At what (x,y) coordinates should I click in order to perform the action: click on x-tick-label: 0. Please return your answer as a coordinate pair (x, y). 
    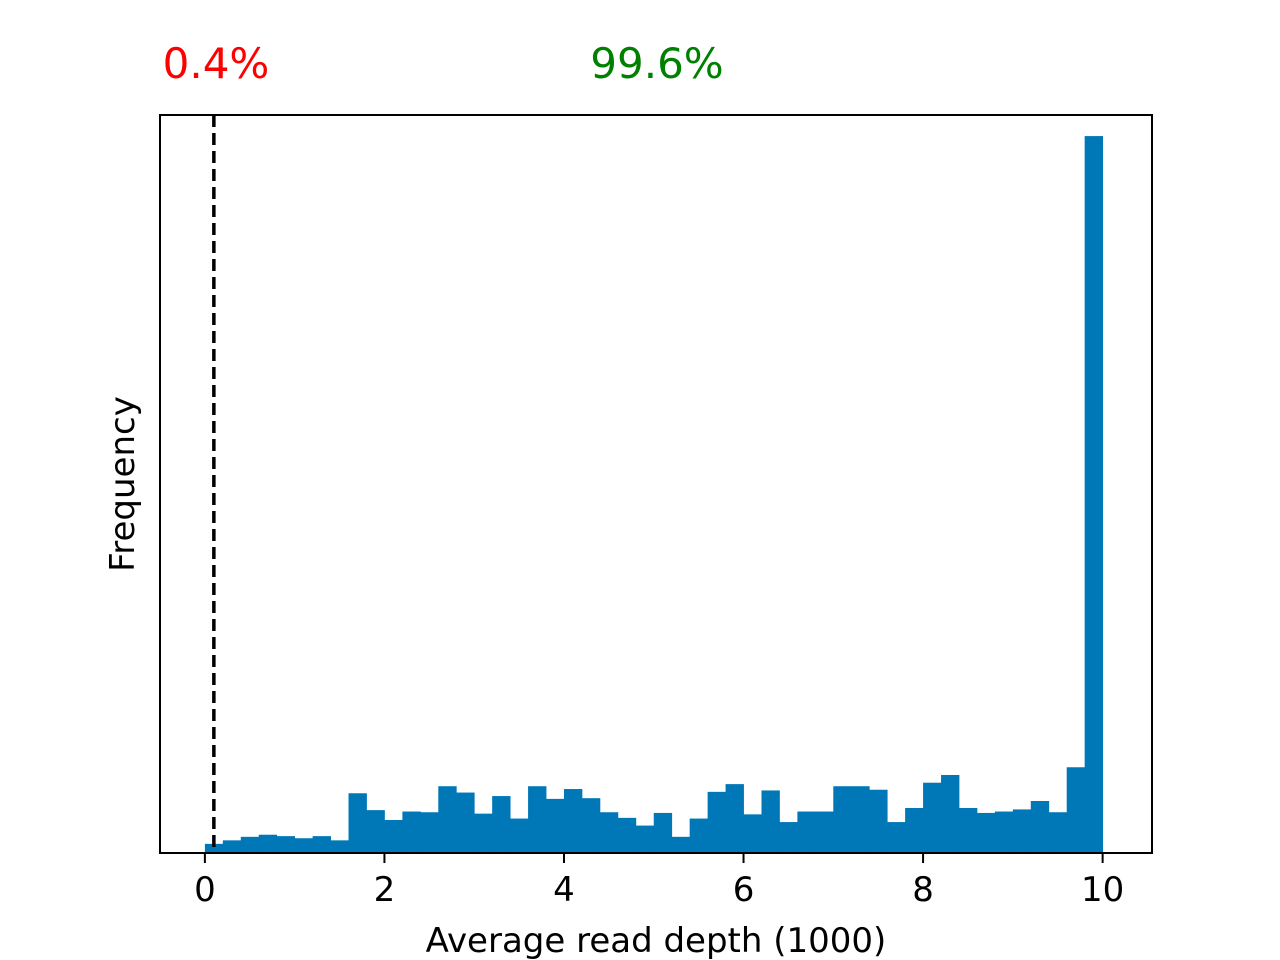
    Looking at the image, I should click on (205, 890).